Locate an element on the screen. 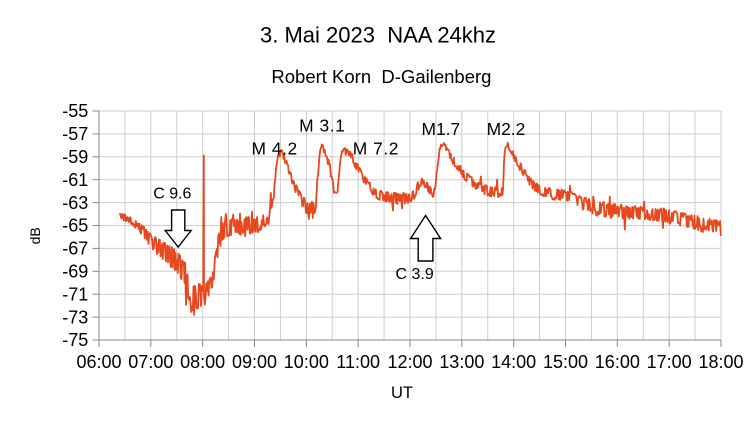  svg-text: -71 is located at coordinates (75, 294).